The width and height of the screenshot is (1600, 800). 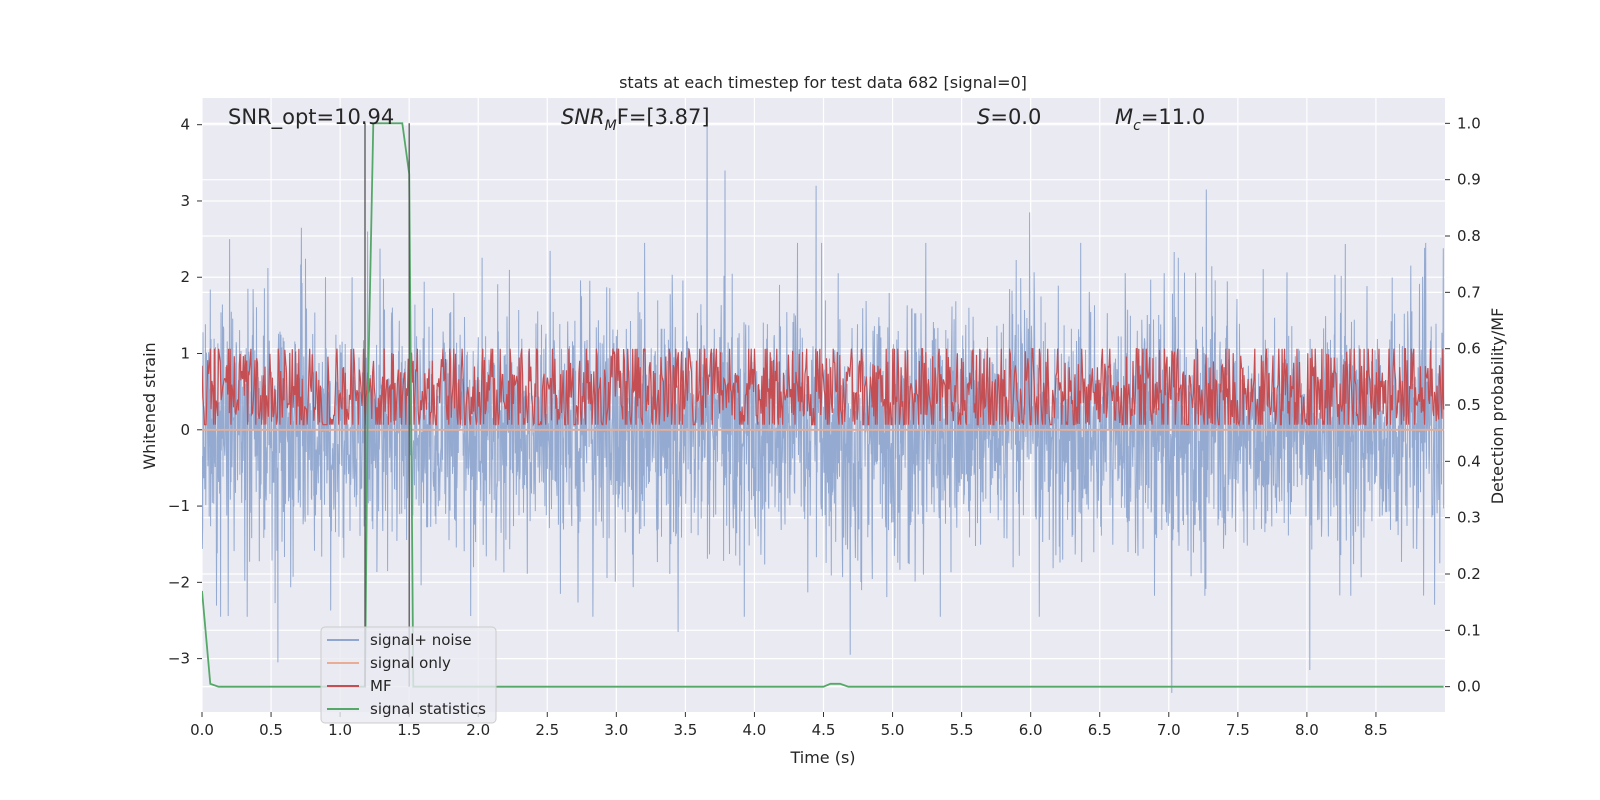 What do you see at coordinates (1469, 292) in the screenshot?
I see `right-y-tick-label: 0.7` at bounding box center [1469, 292].